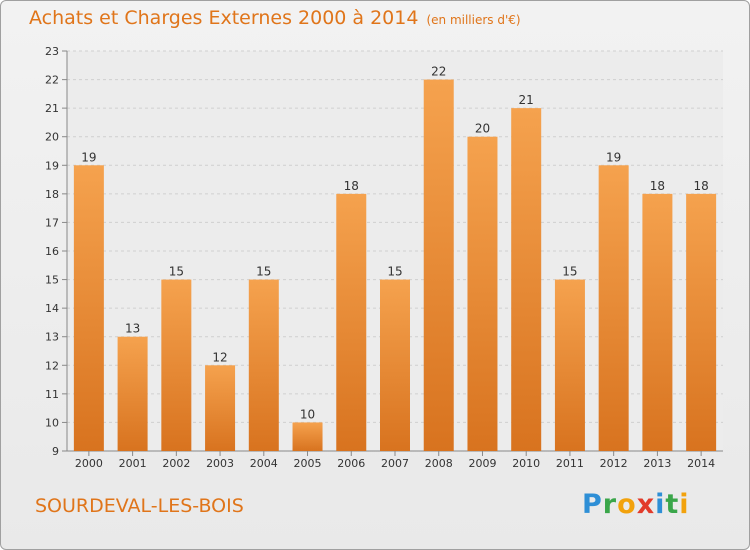 The width and height of the screenshot is (750, 550). Describe the element at coordinates (526, 100) in the screenshot. I see `data-label: 21` at that location.